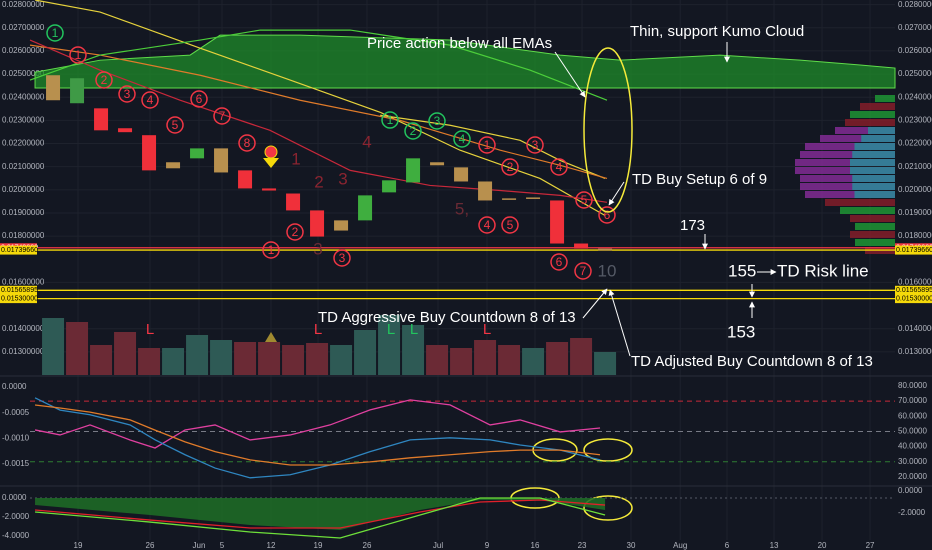 The height and width of the screenshot is (550, 932). What do you see at coordinates (23, 96) in the screenshot?
I see `y-tick-label: 0.02400000` at bounding box center [23, 96].